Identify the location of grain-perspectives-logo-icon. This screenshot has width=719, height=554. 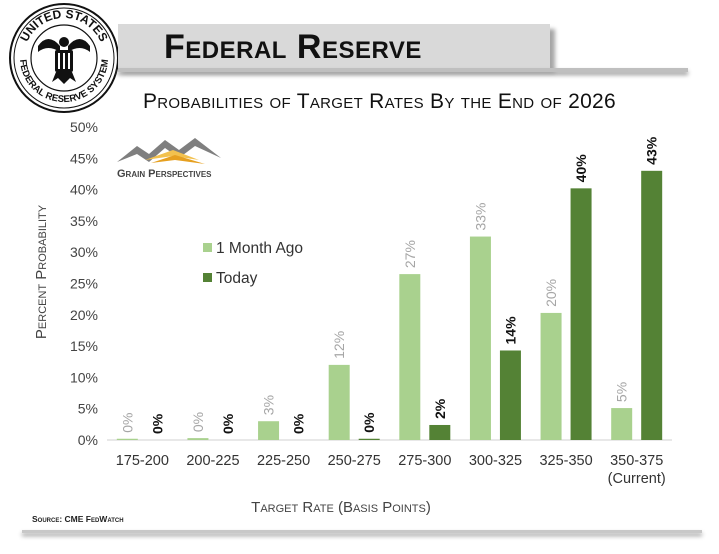
(169, 151).